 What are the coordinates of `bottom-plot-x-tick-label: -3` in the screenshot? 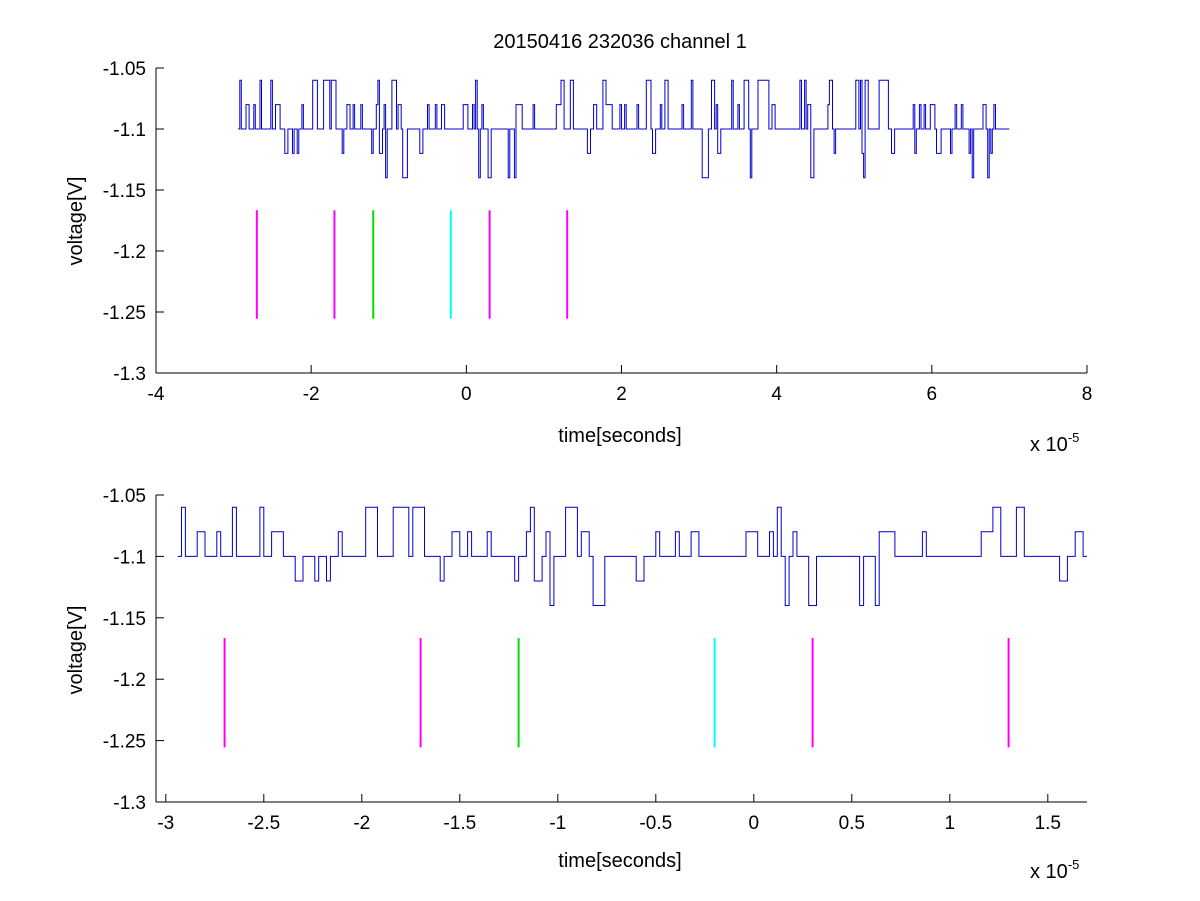 It's located at (165, 823).